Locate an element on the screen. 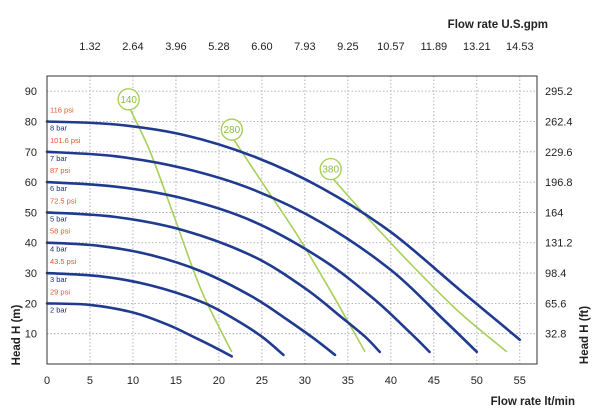 The height and width of the screenshot is (420, 603). psi-label: 29 psi is located at coordinates (60, 291).